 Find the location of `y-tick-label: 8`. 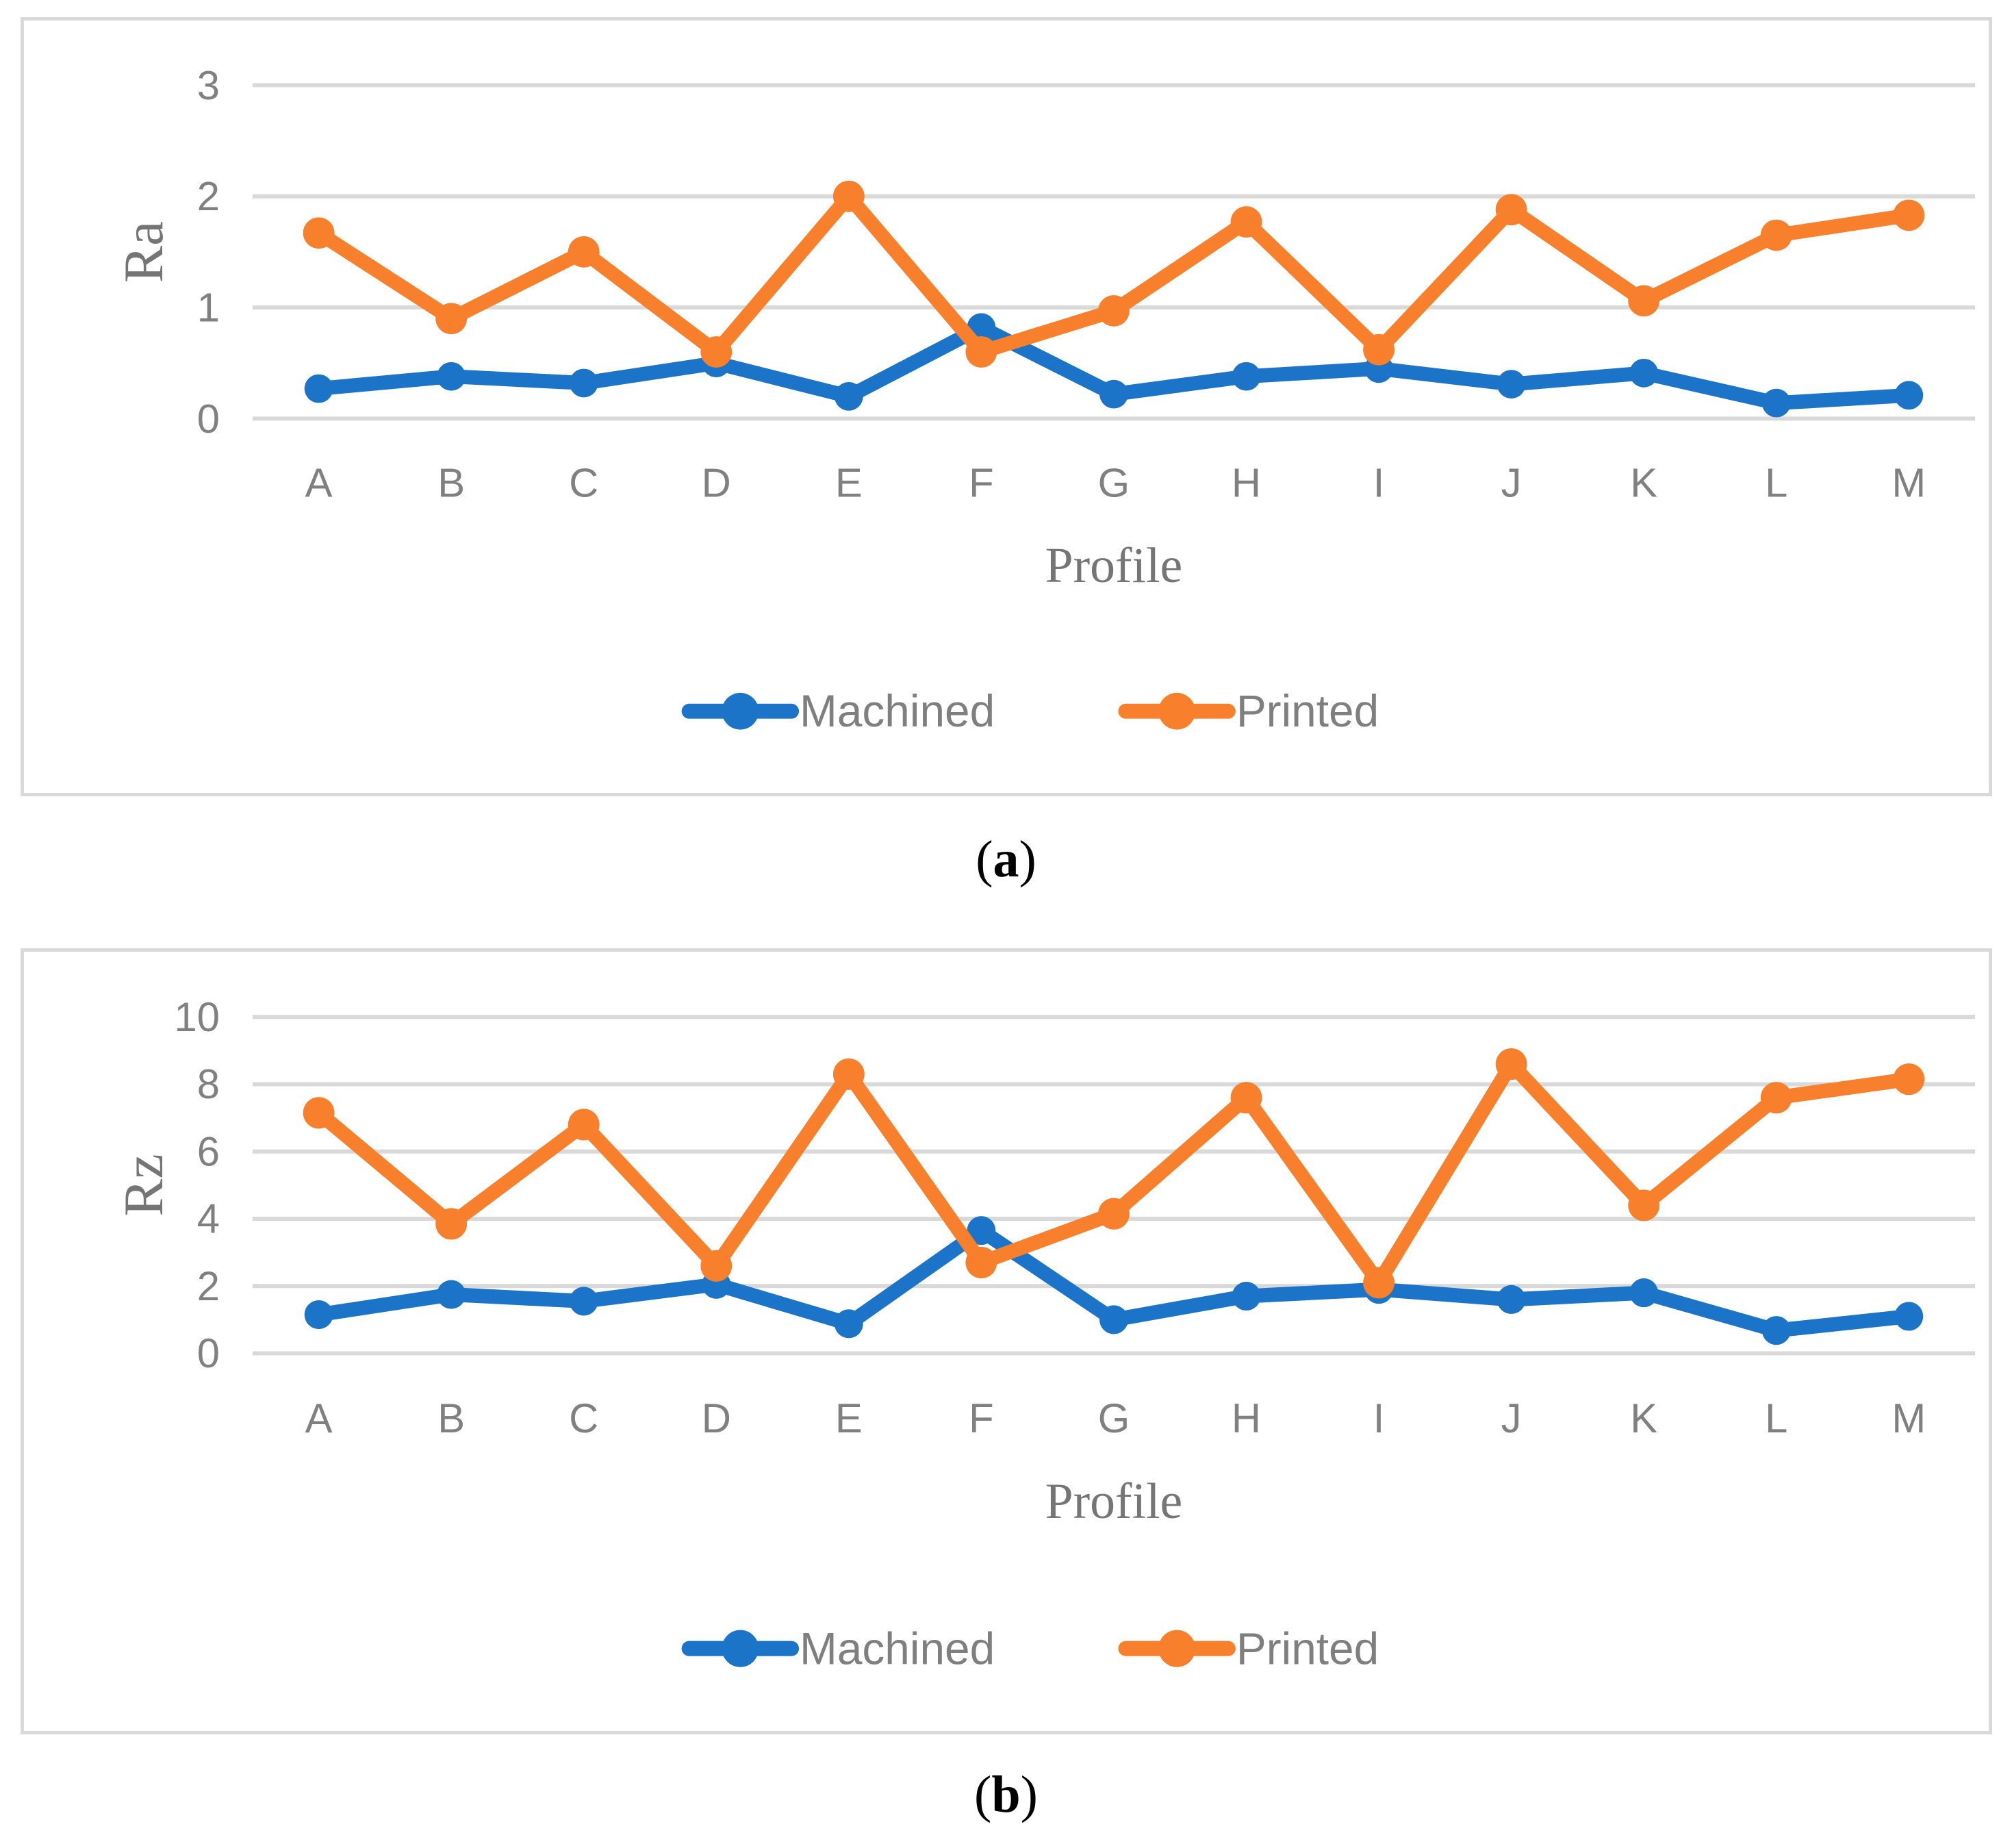

y-tick-label: 8 is located at coordinates (209, 1084).